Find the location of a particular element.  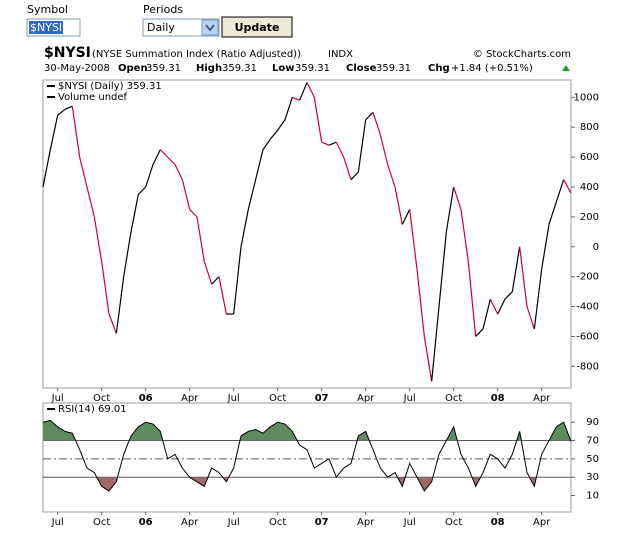

selection is located at coordinates (46, 27).